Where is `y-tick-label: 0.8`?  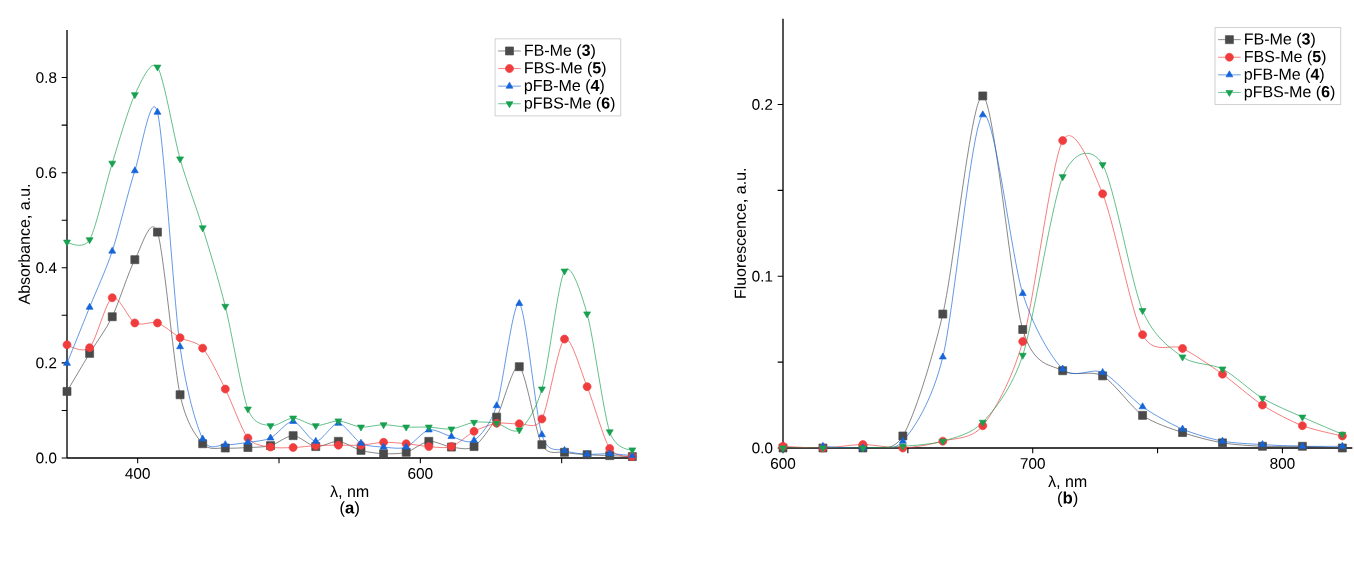
y-tick-label: 0.8 is located at coordinates (46, 77).